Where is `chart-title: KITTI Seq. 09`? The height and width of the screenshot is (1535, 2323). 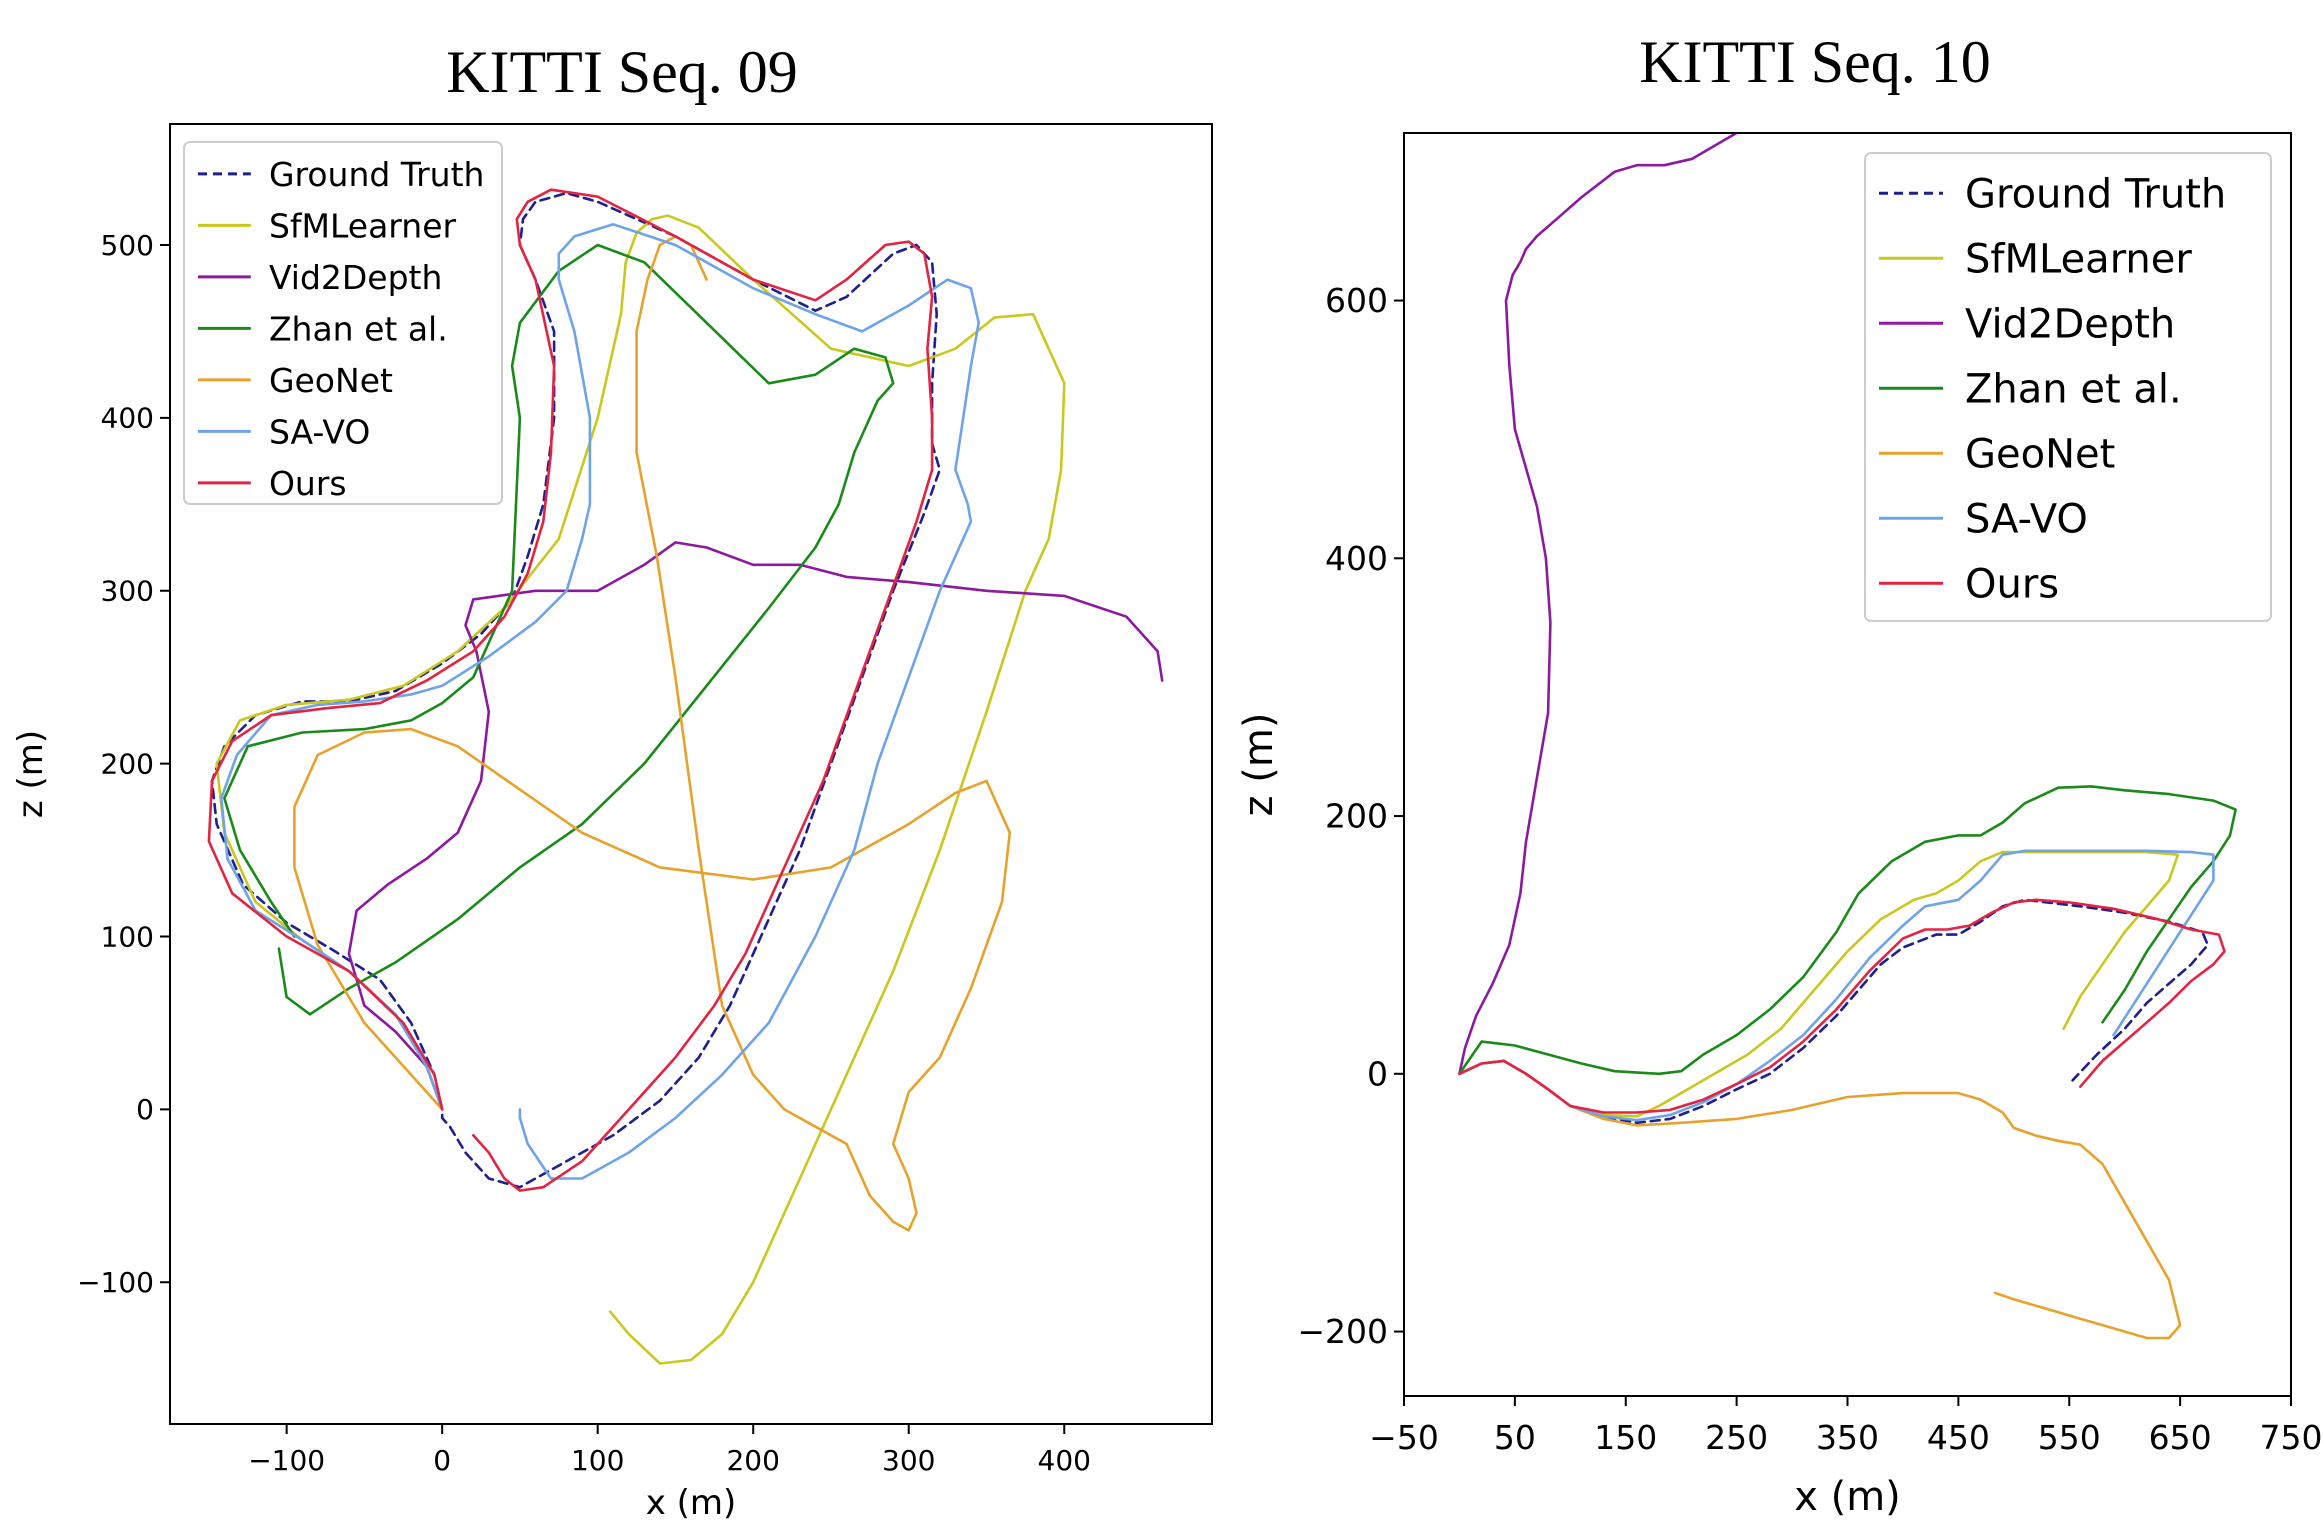 chart-title: KITTI Seq. 09 is located at coordinates (622, 72).